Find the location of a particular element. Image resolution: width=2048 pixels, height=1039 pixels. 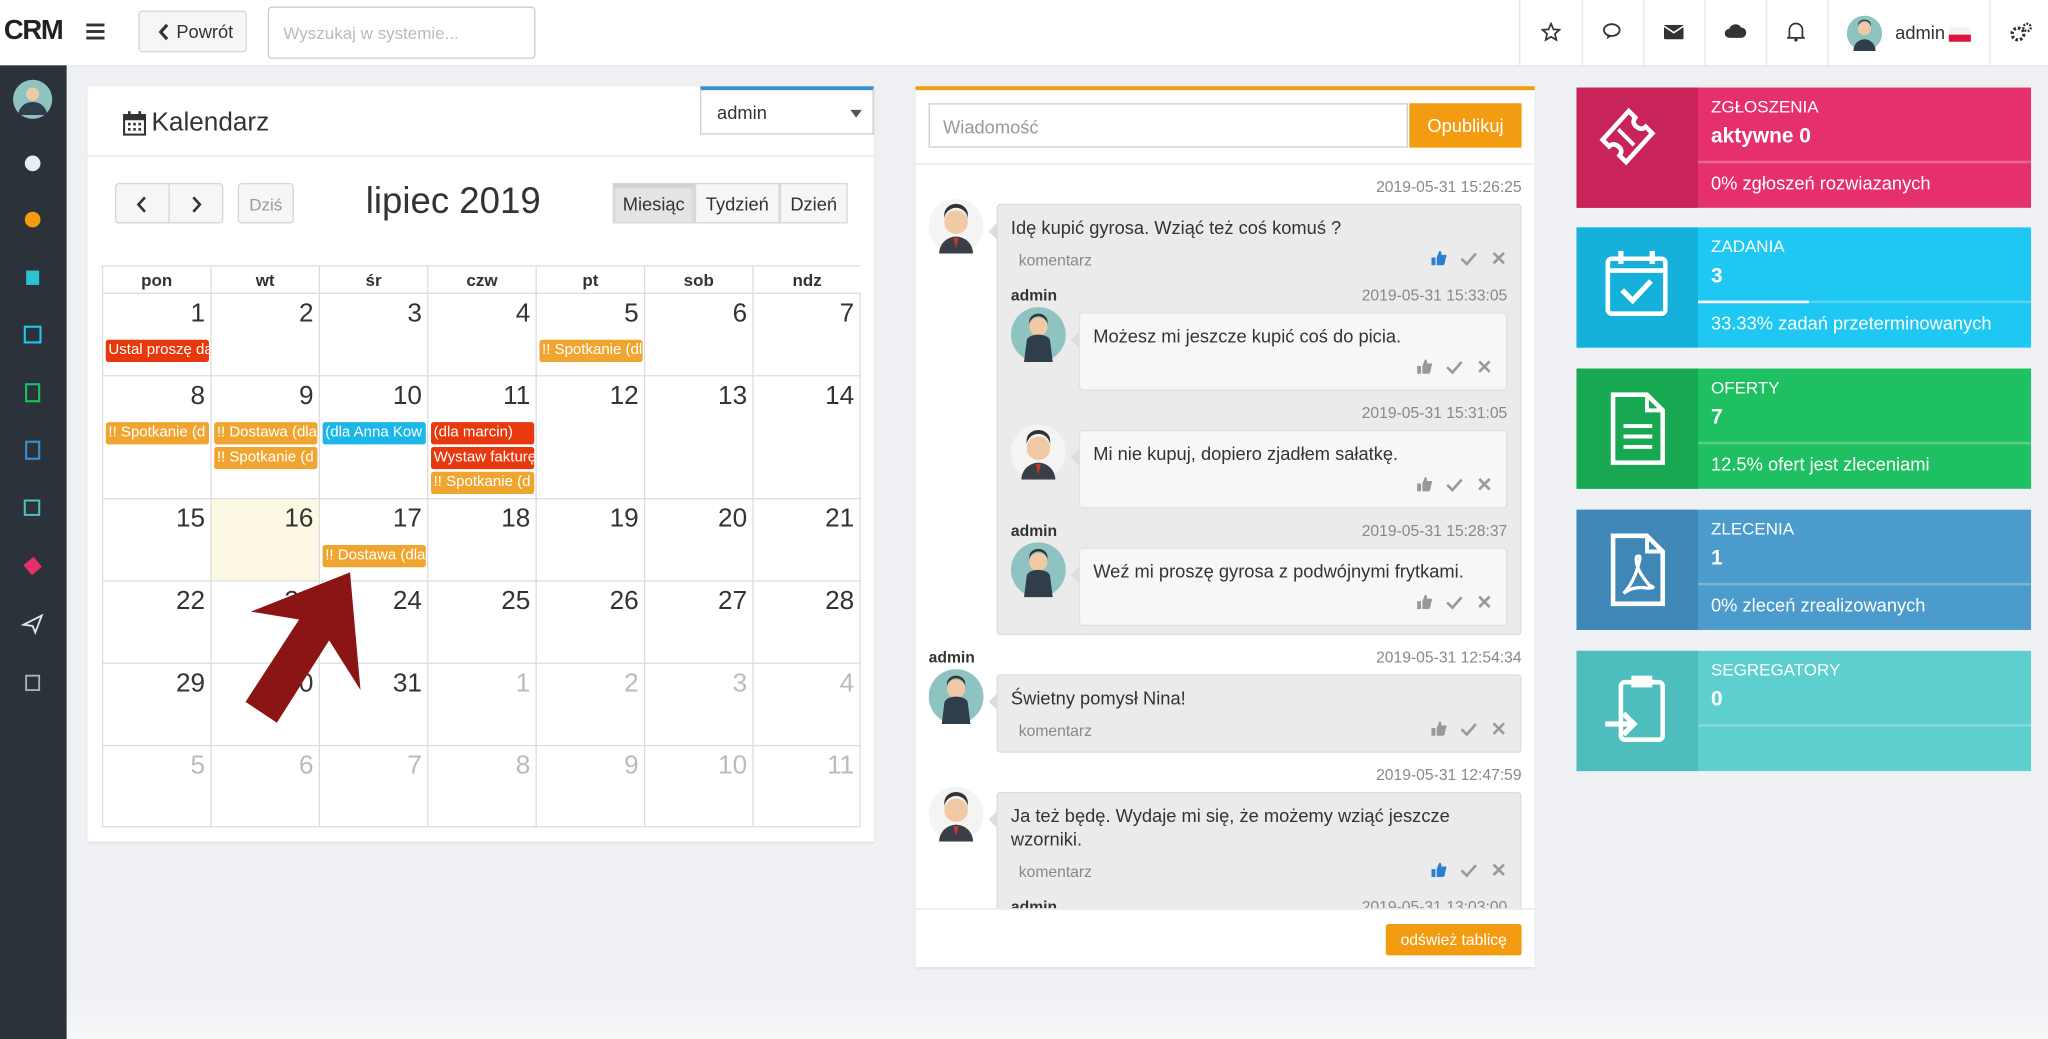

day-cell: 8 !! Spotkanie (d is located at coordinates (156, 436).